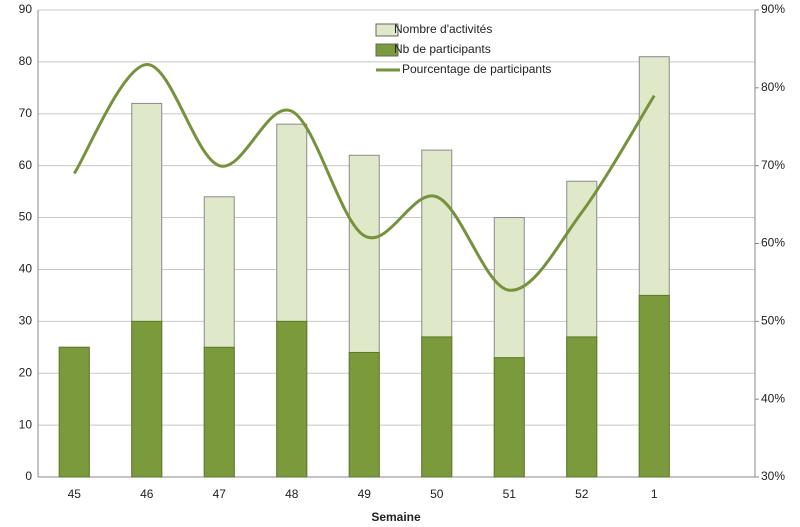 The height and width of the screenshot is (527, 800). I want to click on y2-tick-label: 50%, so click(773, 321).